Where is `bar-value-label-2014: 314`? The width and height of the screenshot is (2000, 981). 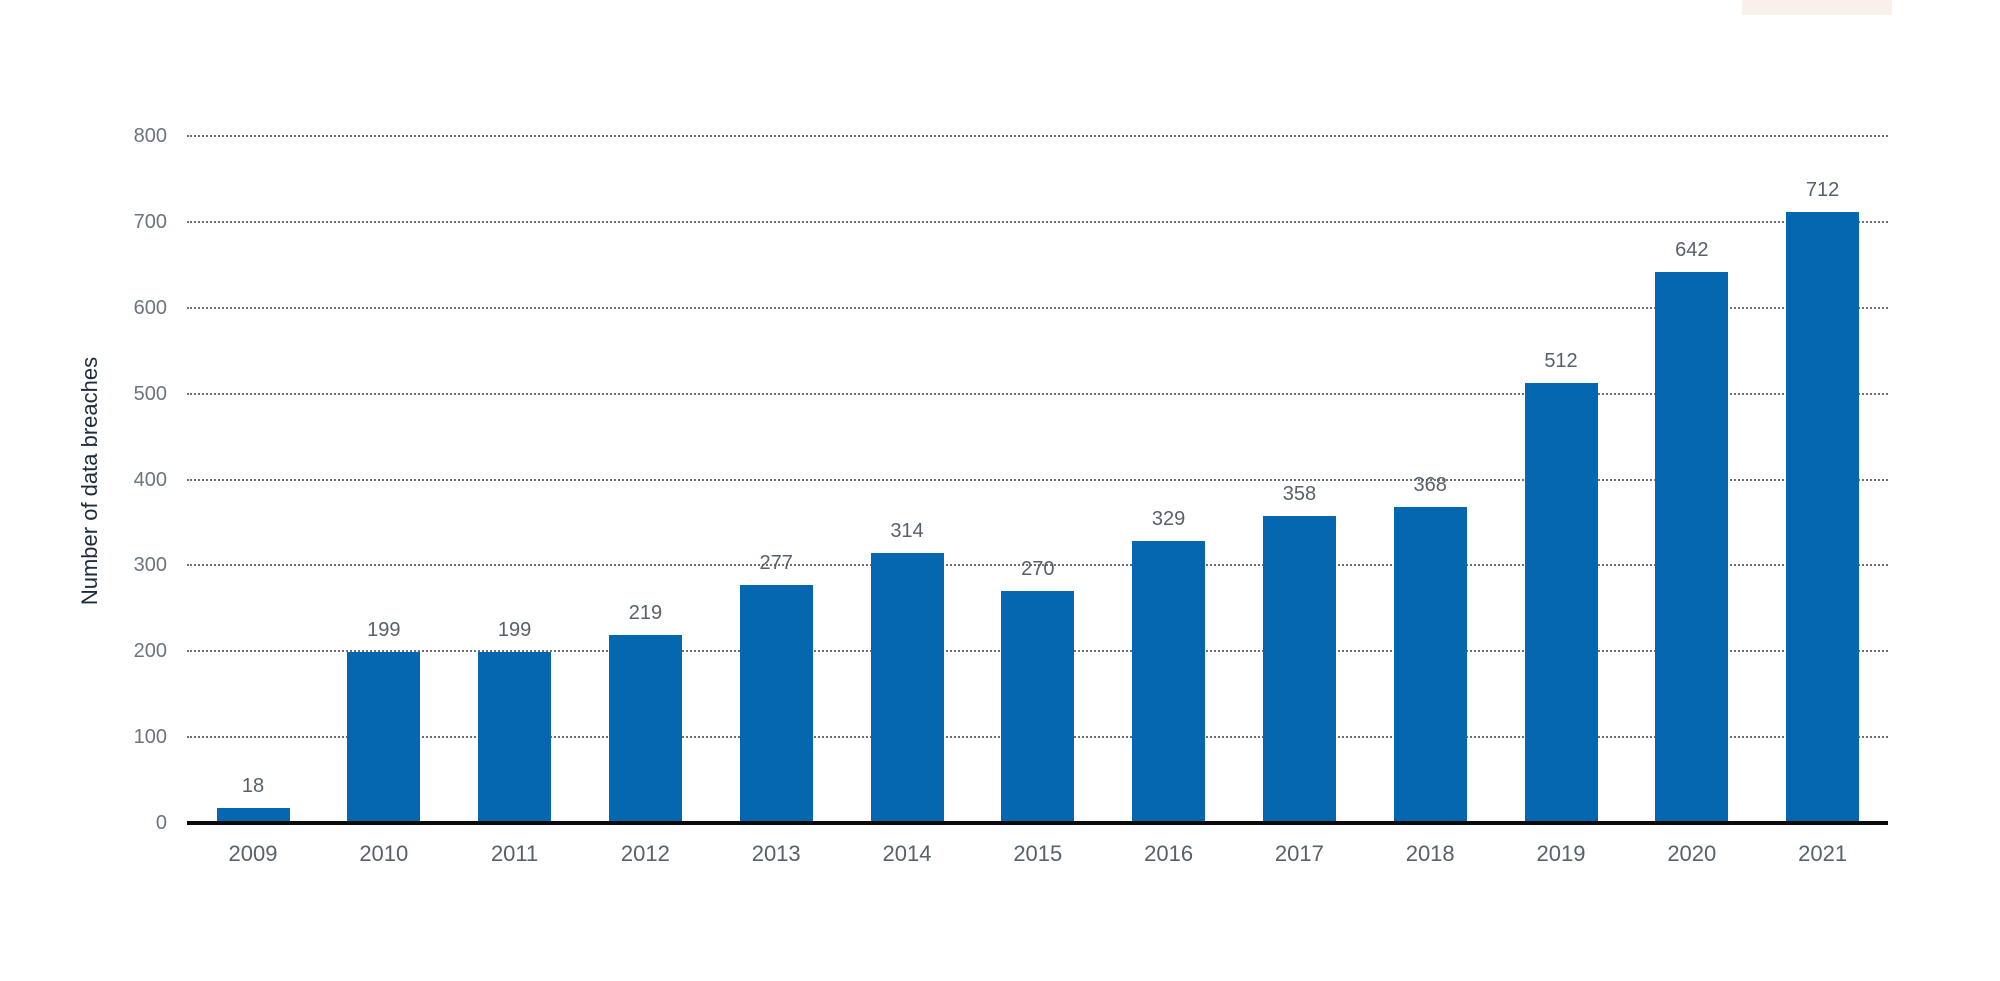 bar-value-label-2014: 314 is located at coordinates (907, 531).